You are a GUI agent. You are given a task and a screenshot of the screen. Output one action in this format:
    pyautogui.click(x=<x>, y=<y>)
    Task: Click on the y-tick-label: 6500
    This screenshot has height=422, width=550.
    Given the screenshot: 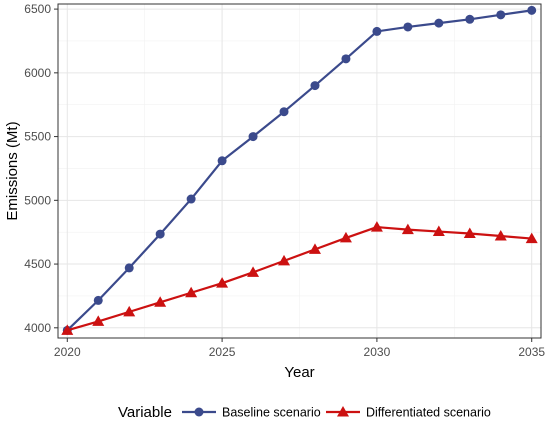 What is the action you would take?
    pyautogui.click(x=37, y=9)
    